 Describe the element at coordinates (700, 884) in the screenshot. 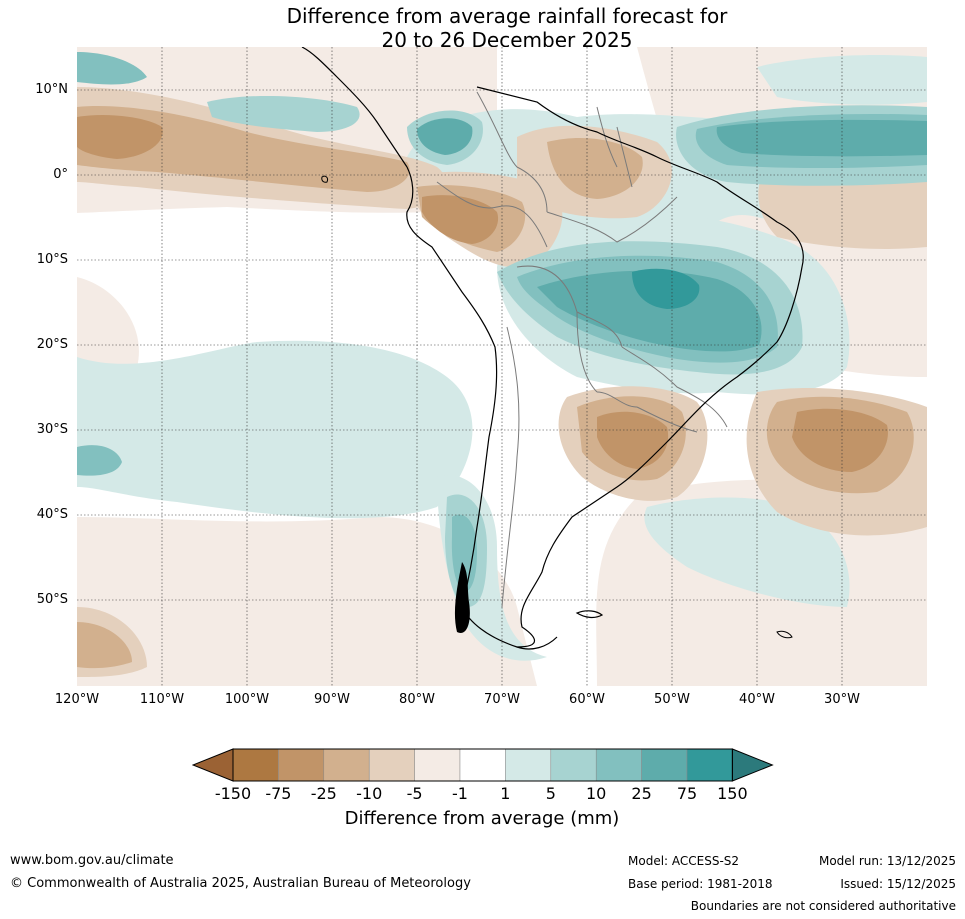

I see `base-period: Base period: 1981-2018` at that location.